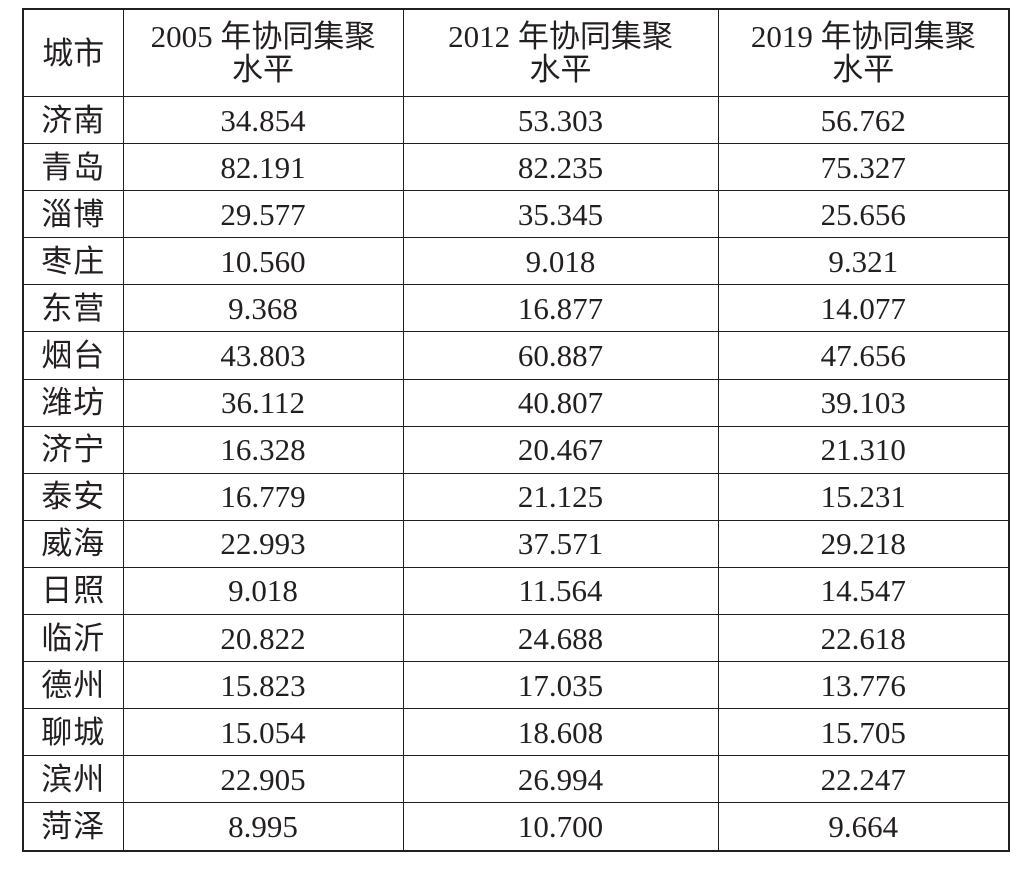 The width and height of the screenshot is (1021, 873). I want to click on table-row: 日照 9.018 11.564 14.547, so click(516, 591).